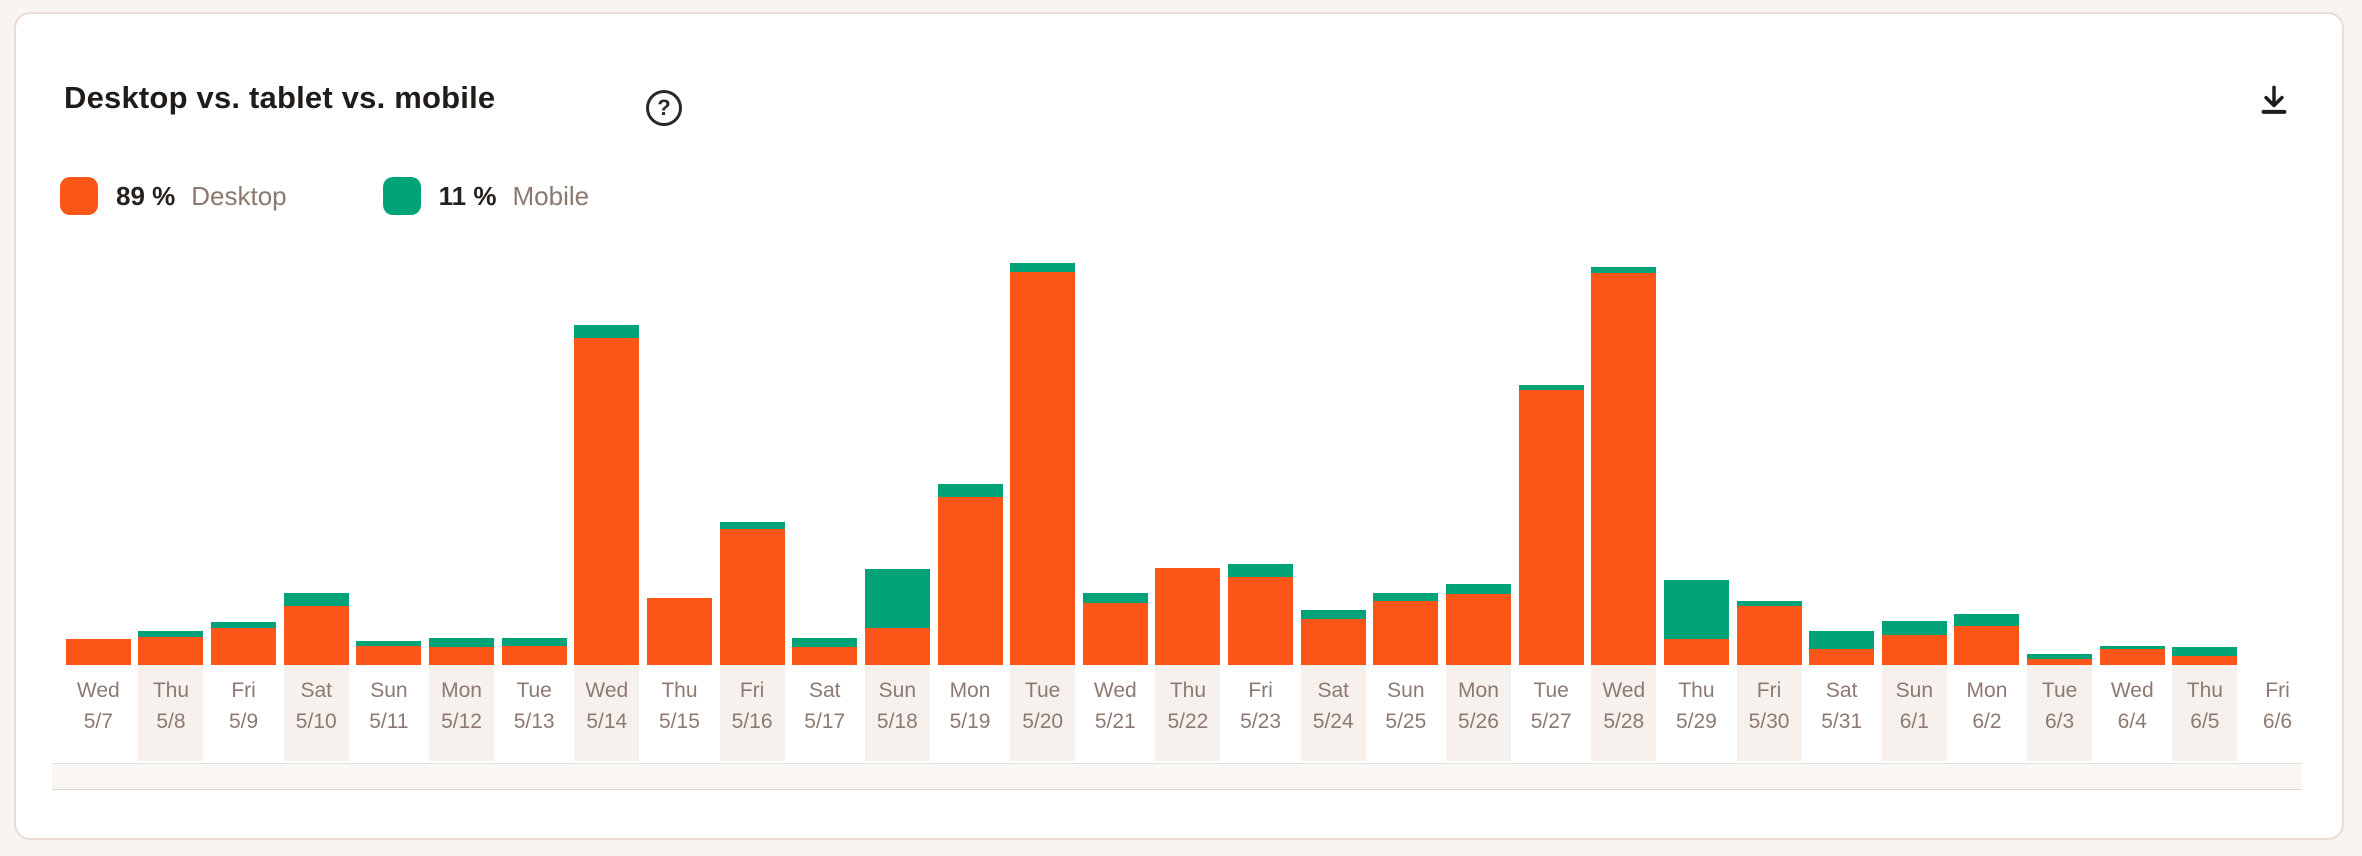  I want to click on download-button, so click(2274, 100).